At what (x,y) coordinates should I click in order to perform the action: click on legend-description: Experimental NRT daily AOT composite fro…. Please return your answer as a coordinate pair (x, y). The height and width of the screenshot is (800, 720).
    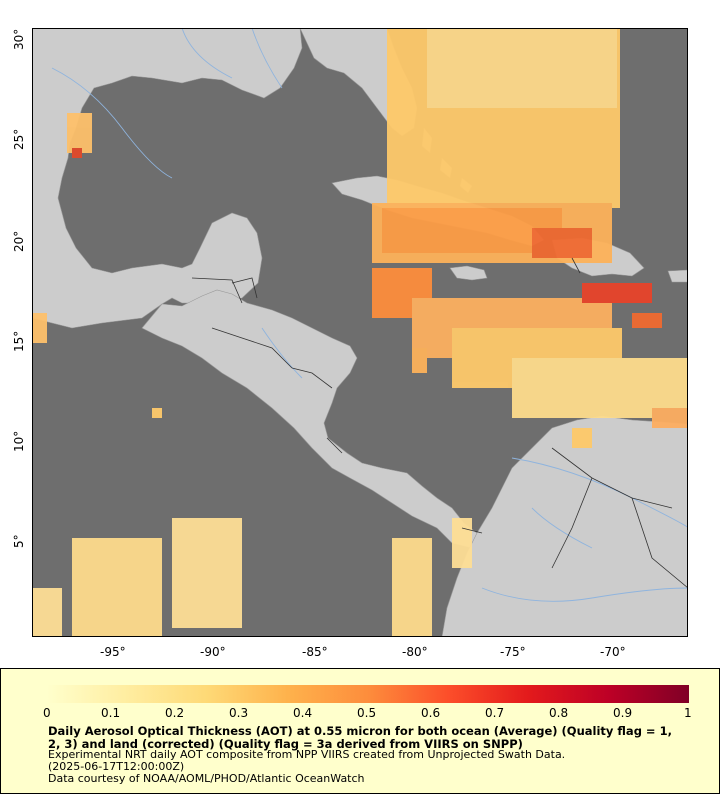
    Looking at the image, I should click on (307, 754).